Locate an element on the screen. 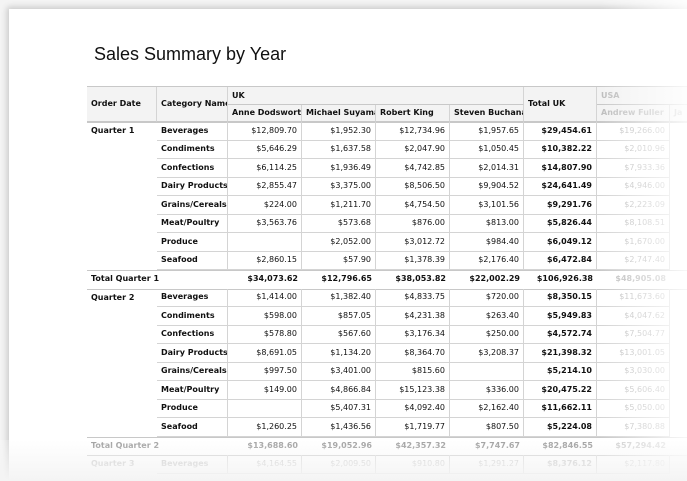 The height and width of the screenshot is (481, 687). value-cell: $2,052.00 is located at coordinates (339, 242).